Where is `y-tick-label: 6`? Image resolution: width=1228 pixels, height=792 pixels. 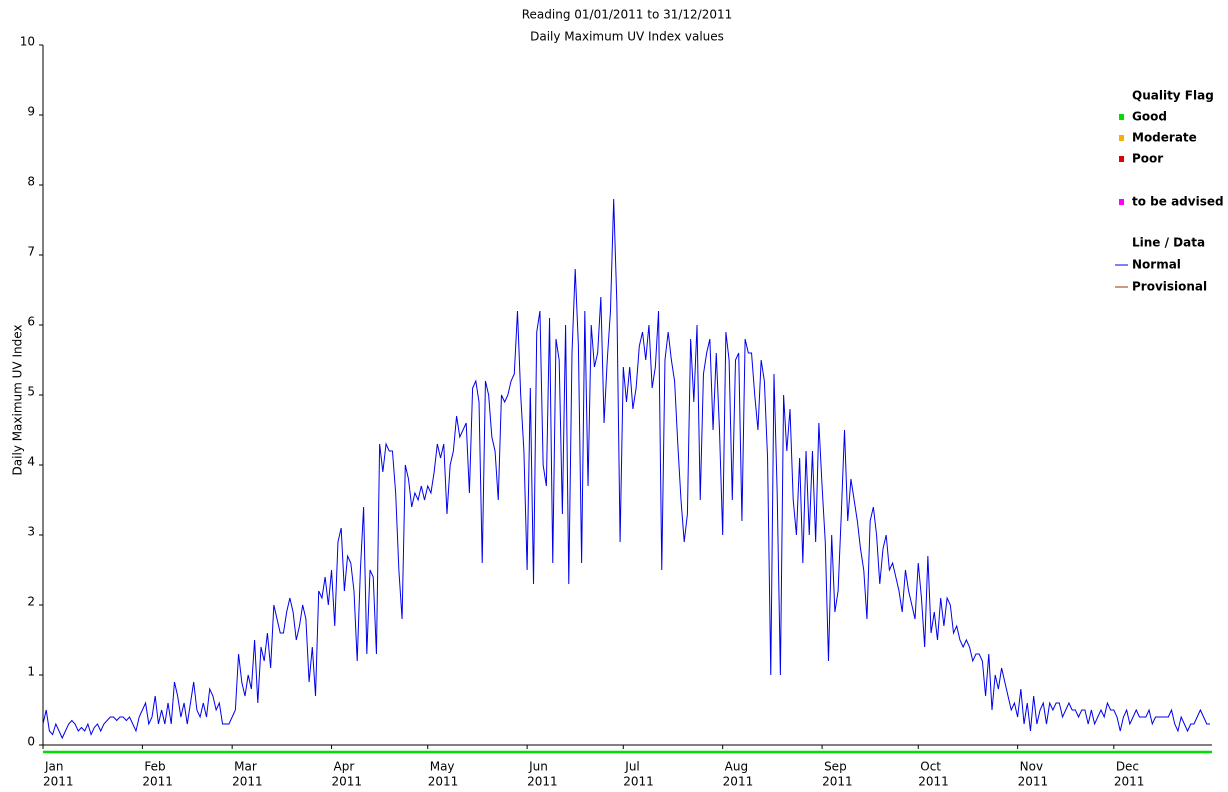
y-tick-label: 6 is located at coordinates (31, 322).